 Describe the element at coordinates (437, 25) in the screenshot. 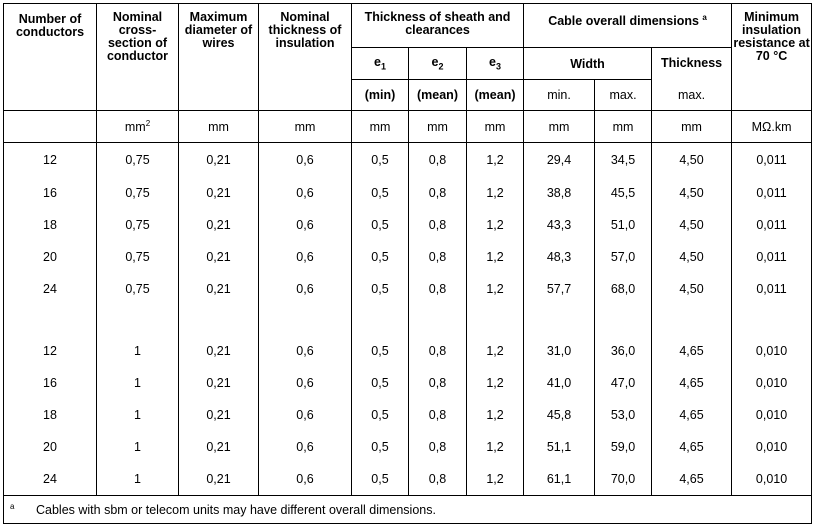

I see `header-sheath: Thickness of sheath and clearances` at that location.